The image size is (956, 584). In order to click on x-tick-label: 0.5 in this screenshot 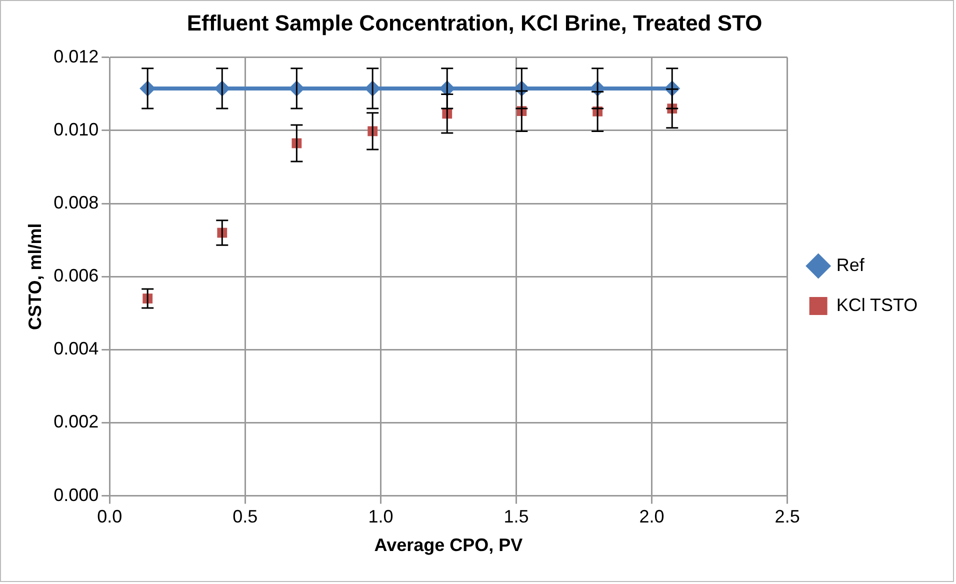, I will do `click(245, 516)`.